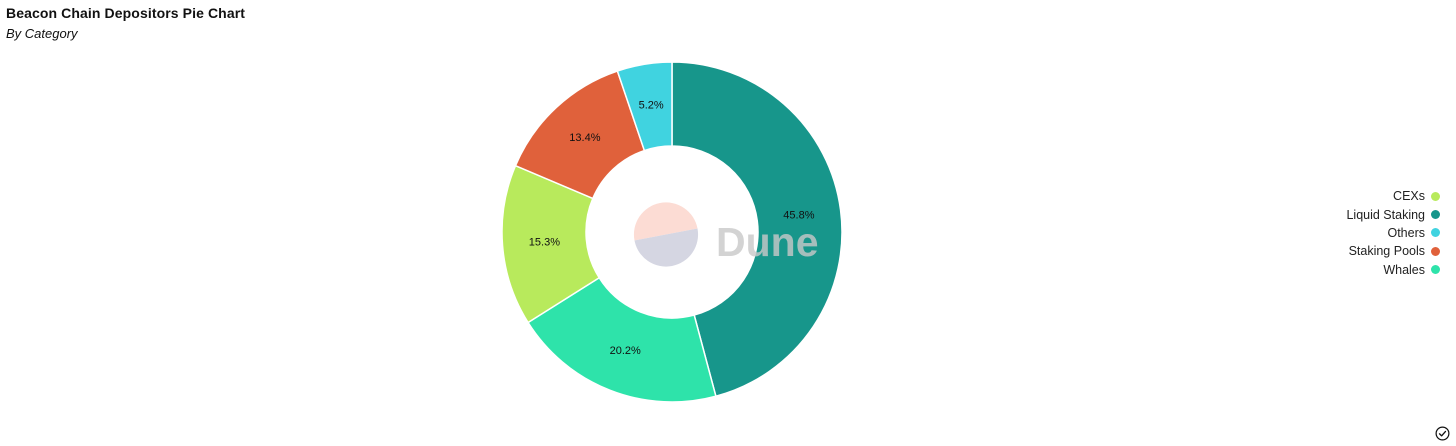  I want to click on legend-label: Others, so click(1406, 232).